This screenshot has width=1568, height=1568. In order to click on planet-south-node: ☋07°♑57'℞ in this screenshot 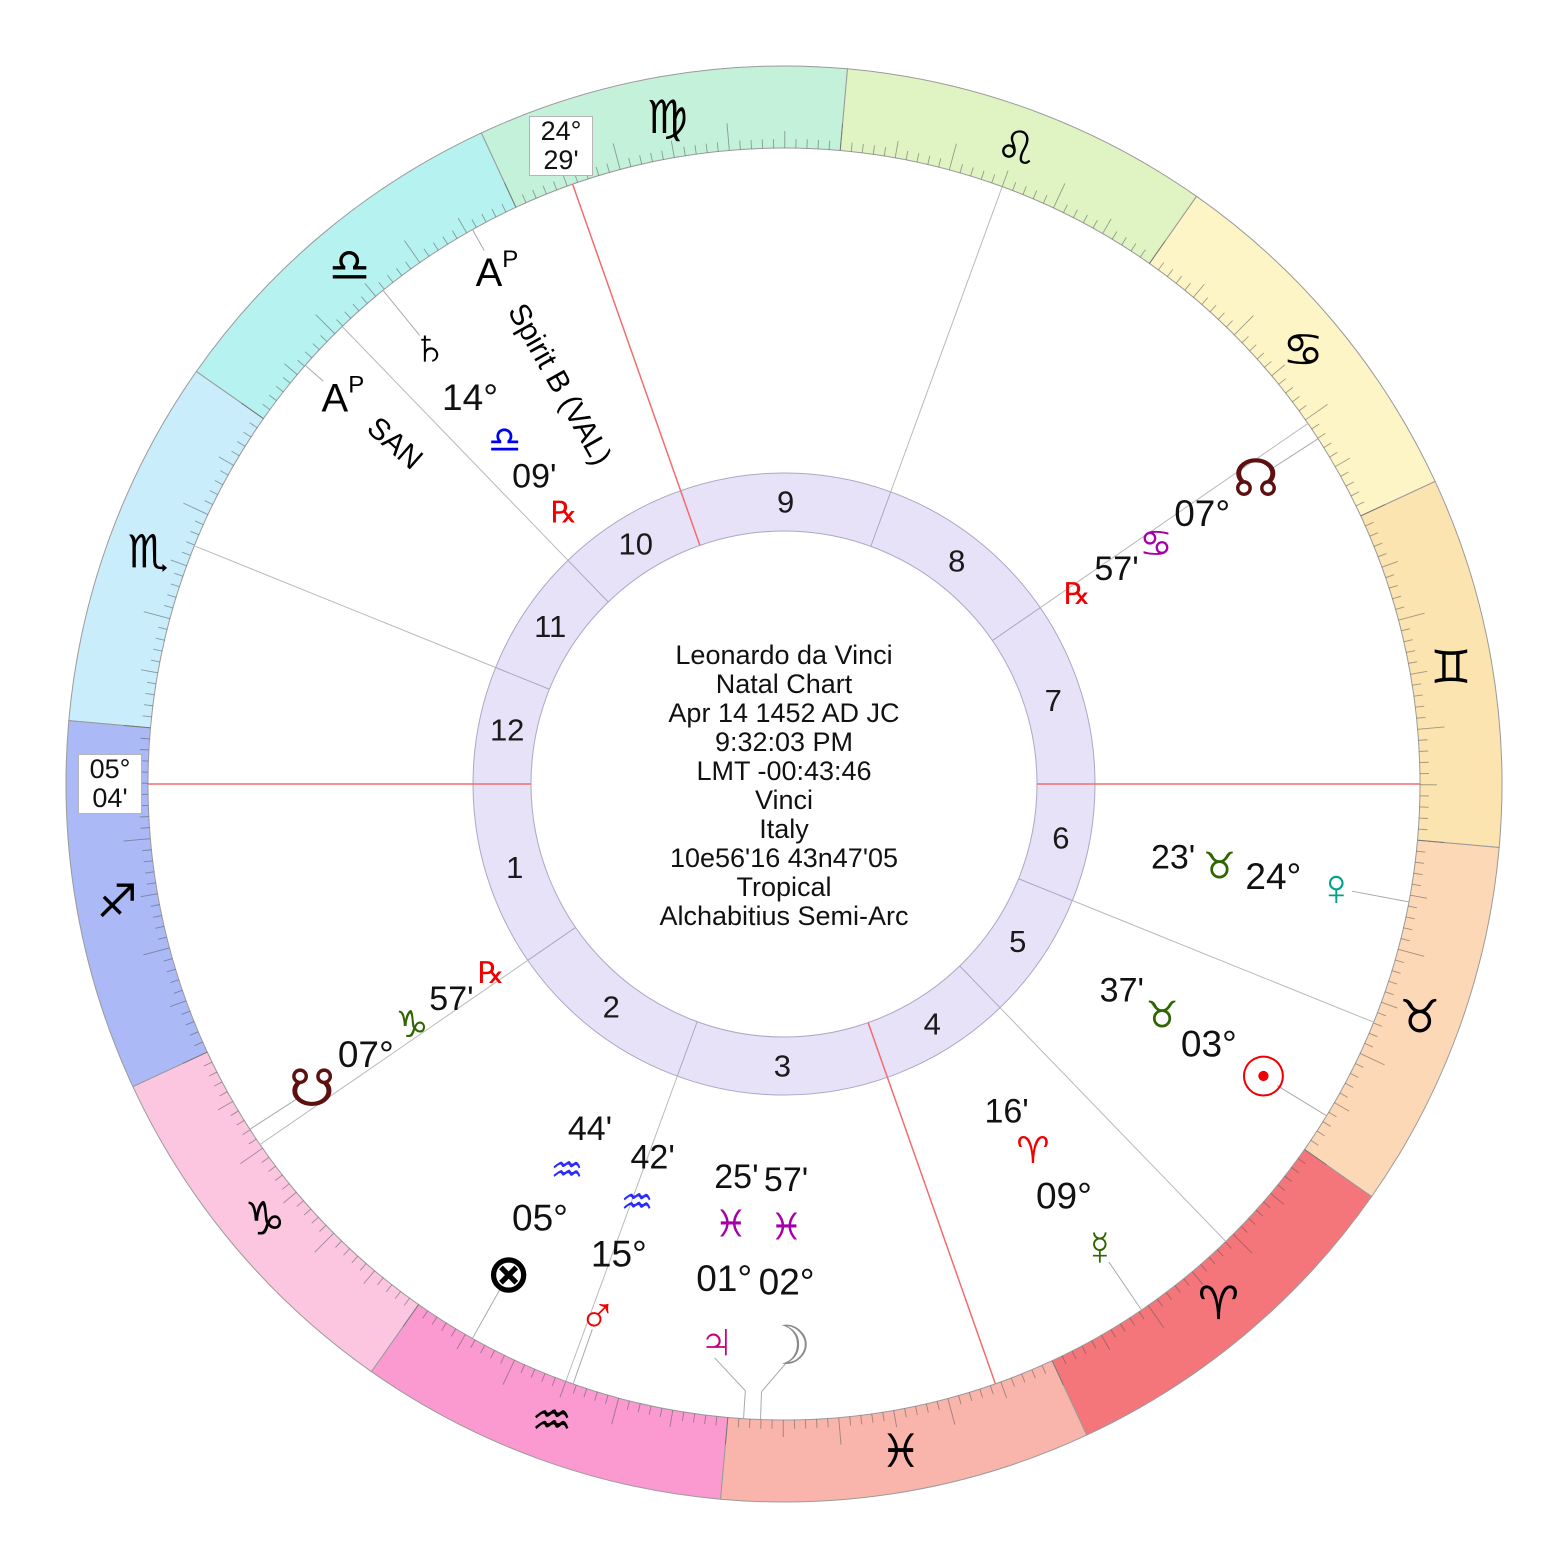, I will do `click(396, 1037)`.